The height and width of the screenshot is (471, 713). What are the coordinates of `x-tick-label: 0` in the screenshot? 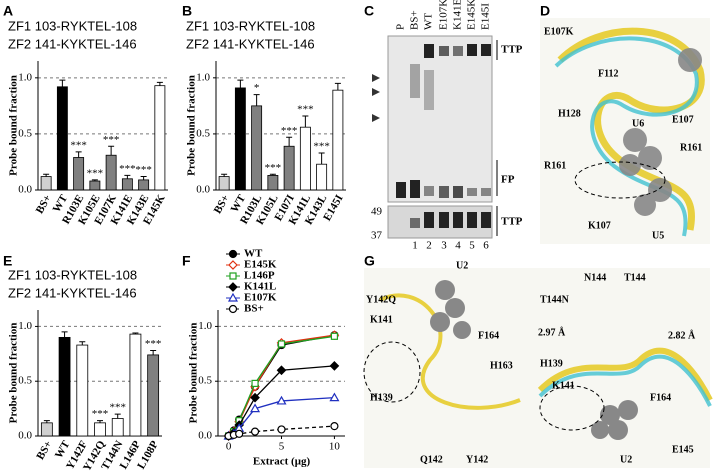 It's located at (229, 447).